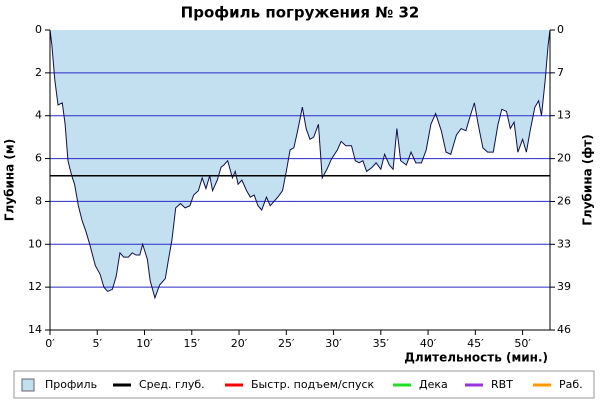 This screenshot has height=400, width=600. What do you see at coordinates (50, 343) in the screenshot?
I see `x-tick-label: 0′` at bounding box center [50, 343].